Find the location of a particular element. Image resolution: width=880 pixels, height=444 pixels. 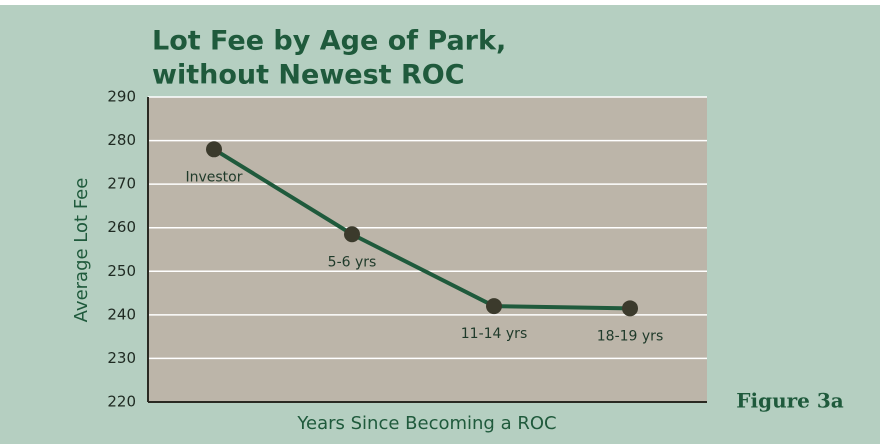

top-border is located at coordinates (440, 2).